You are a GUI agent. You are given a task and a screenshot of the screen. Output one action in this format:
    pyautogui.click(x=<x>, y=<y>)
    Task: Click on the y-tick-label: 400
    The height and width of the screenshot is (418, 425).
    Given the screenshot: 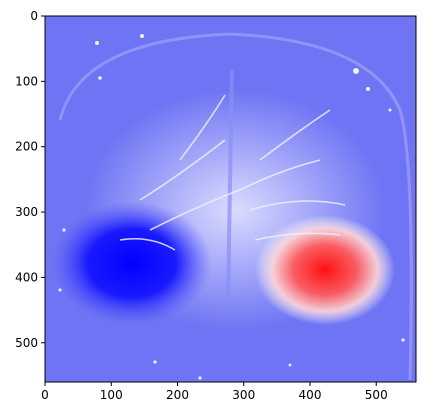 What is the action you would take?
    pyautogui.click(x=26, y=277)
    